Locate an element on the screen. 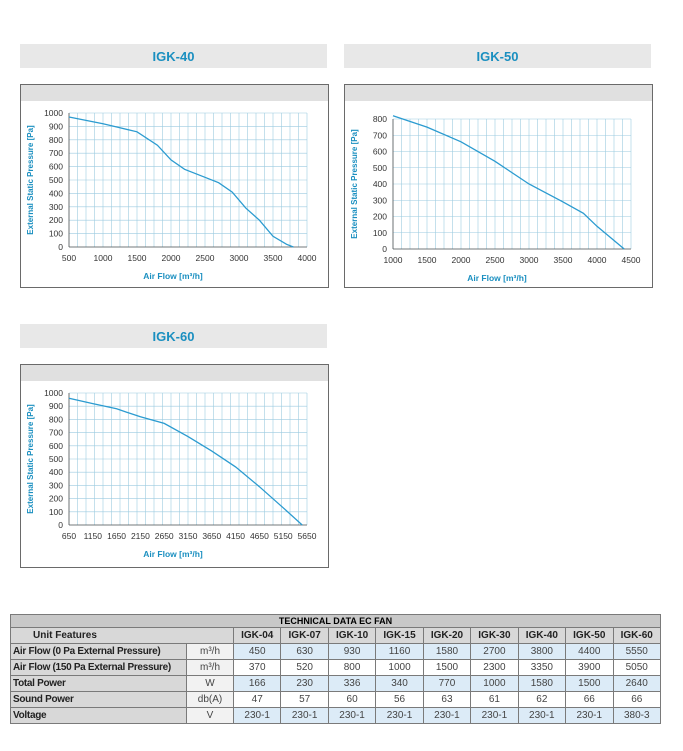 The width and height of the screenshot is (683, 751). table-cell: 380-3 is located at coordinates (636, 715).